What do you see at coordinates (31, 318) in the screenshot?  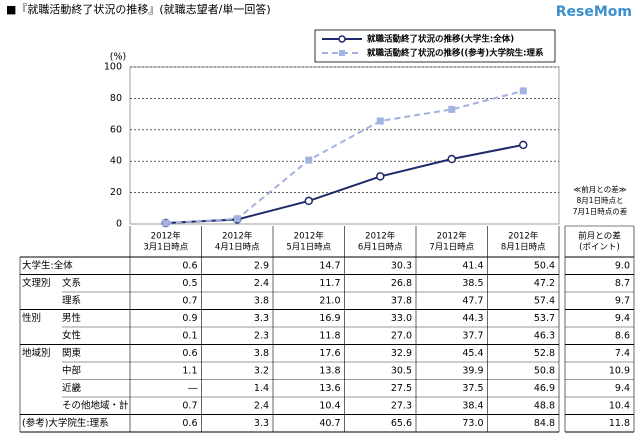 I see `row-group-label: 性別` at bounding box center [31, 318].